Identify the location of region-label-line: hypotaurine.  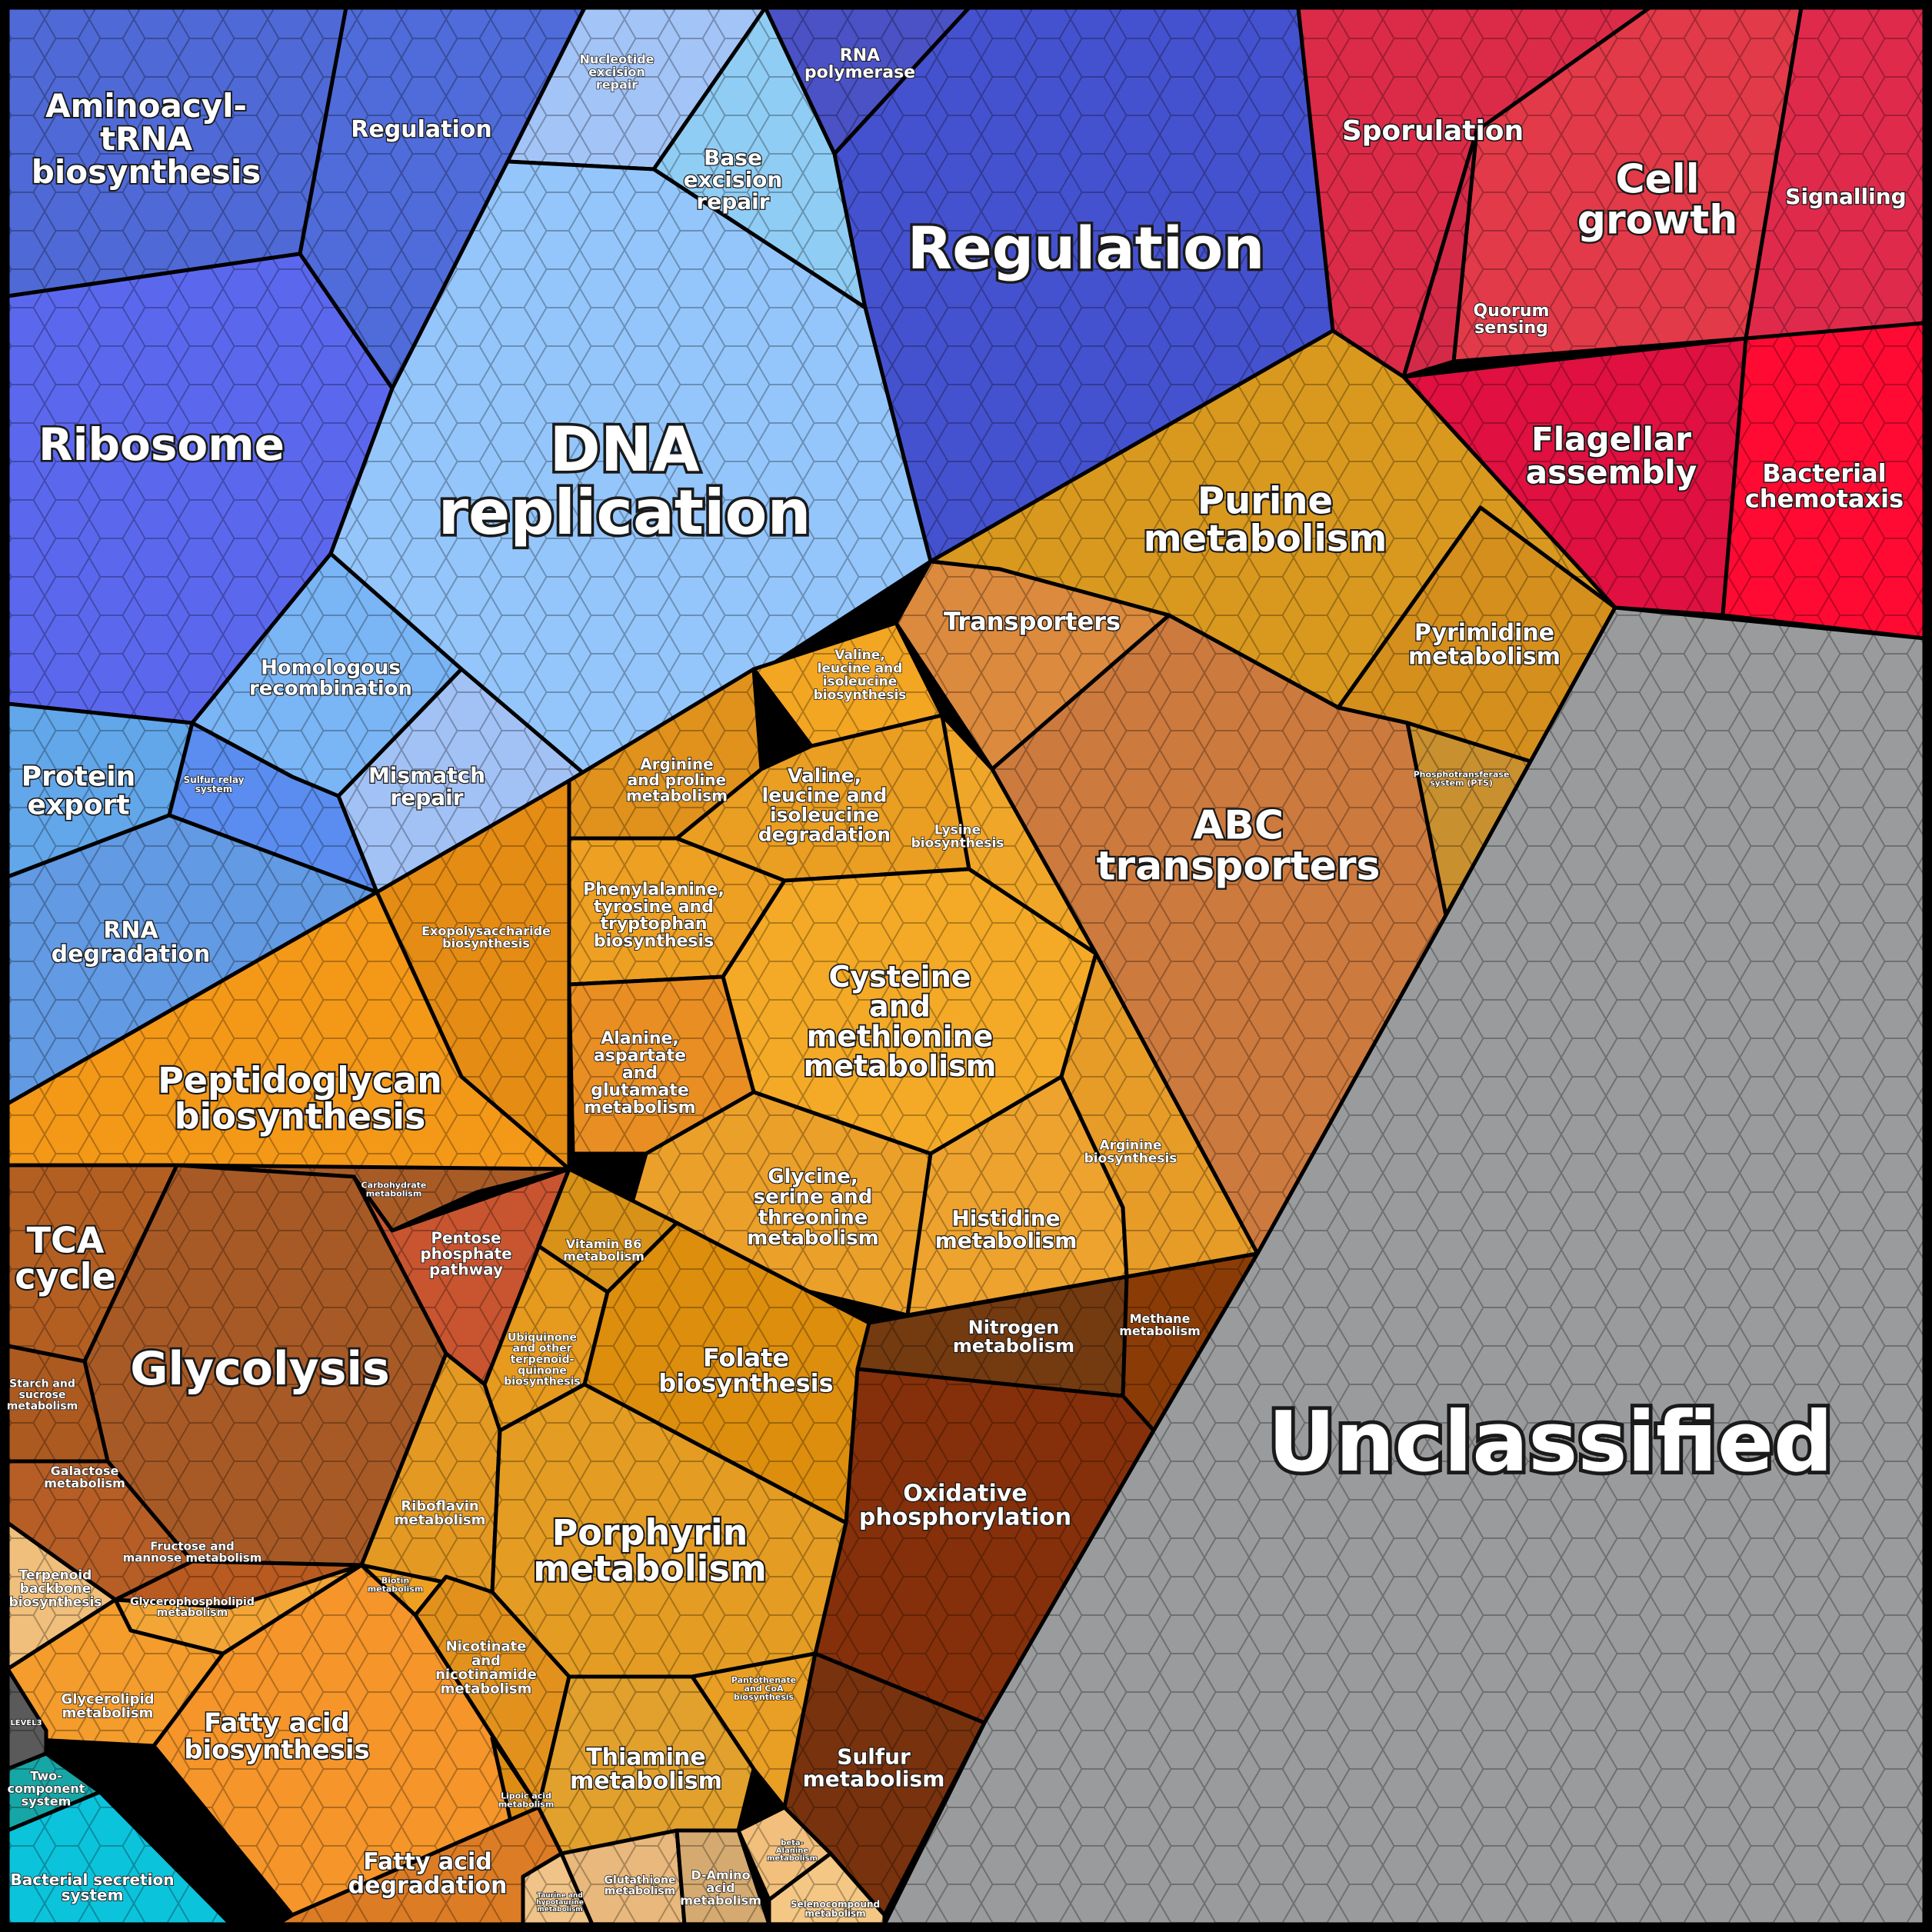
(560, 1903).